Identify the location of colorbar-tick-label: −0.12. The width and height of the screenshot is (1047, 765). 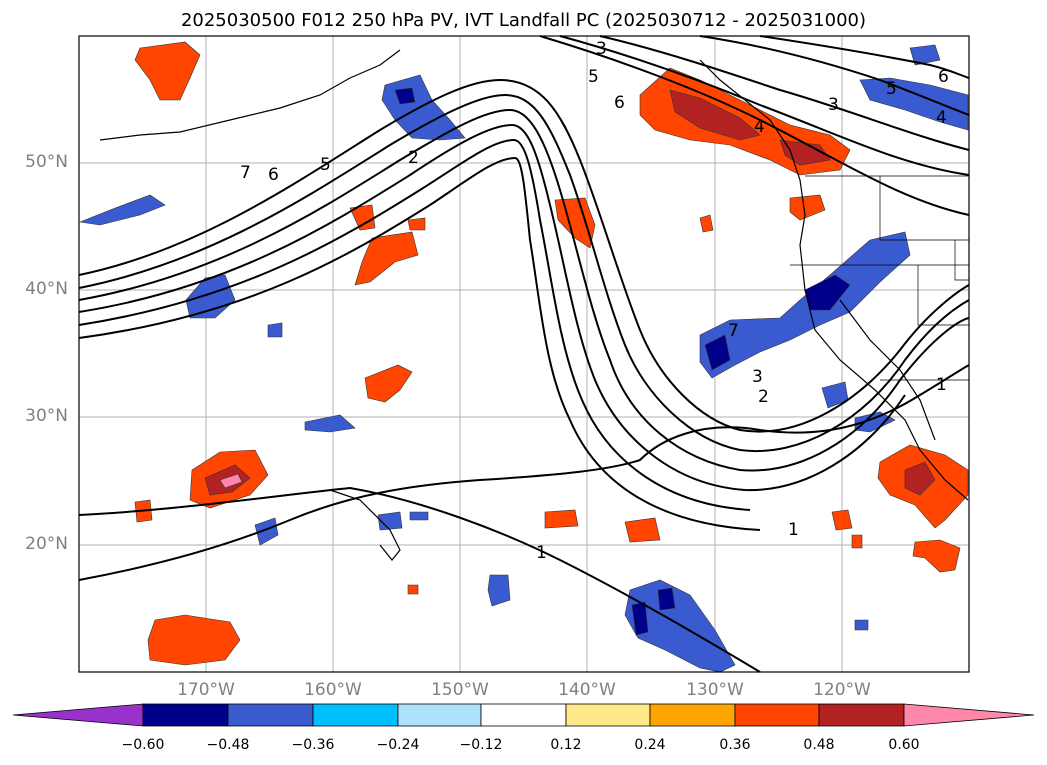
(481, 745).